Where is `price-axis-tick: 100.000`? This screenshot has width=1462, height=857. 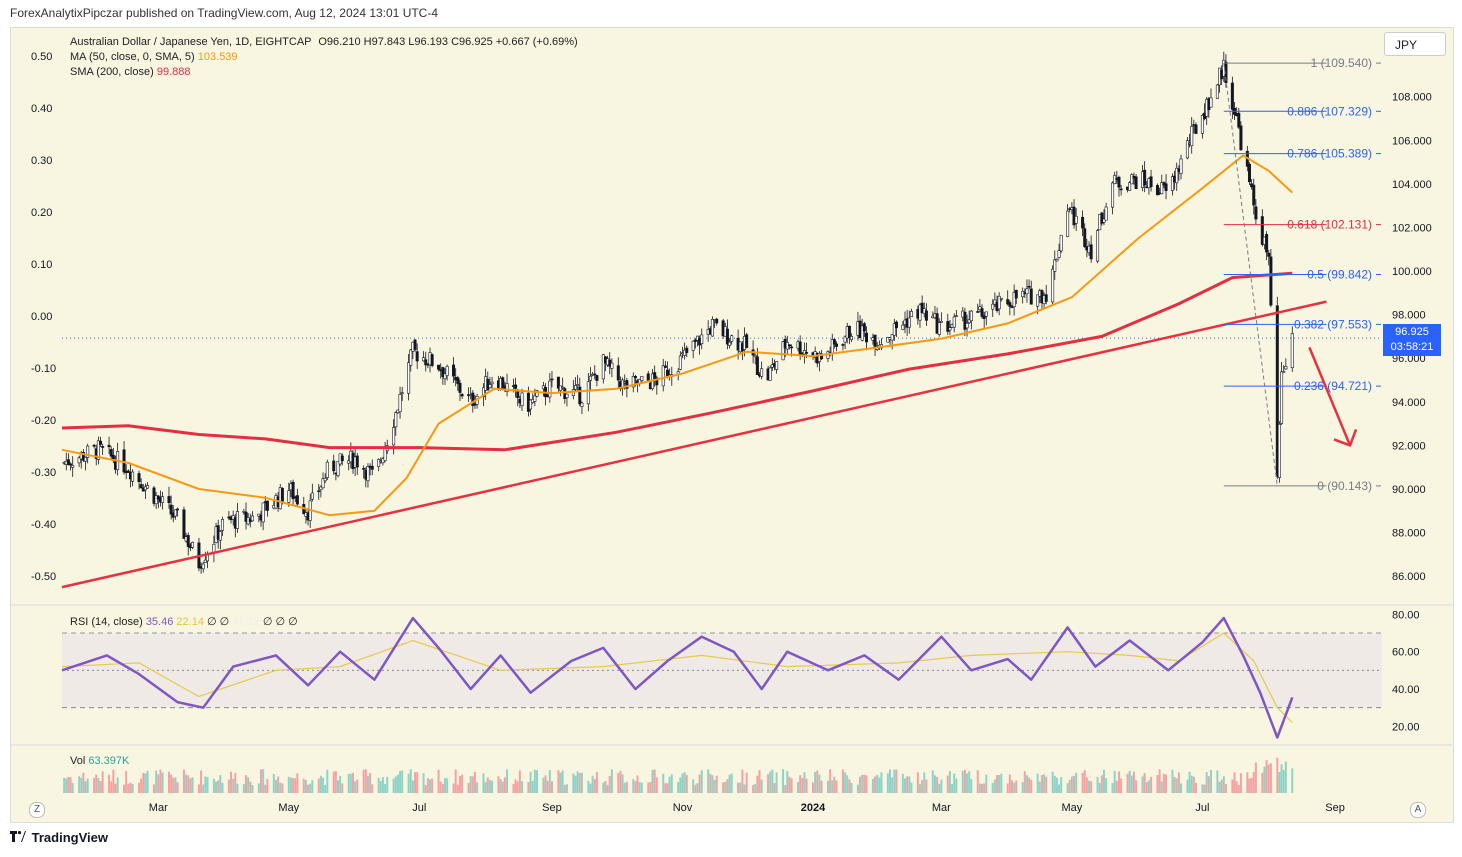 price-axis-tick: 100.000 is located at coordinates (1412, 272).